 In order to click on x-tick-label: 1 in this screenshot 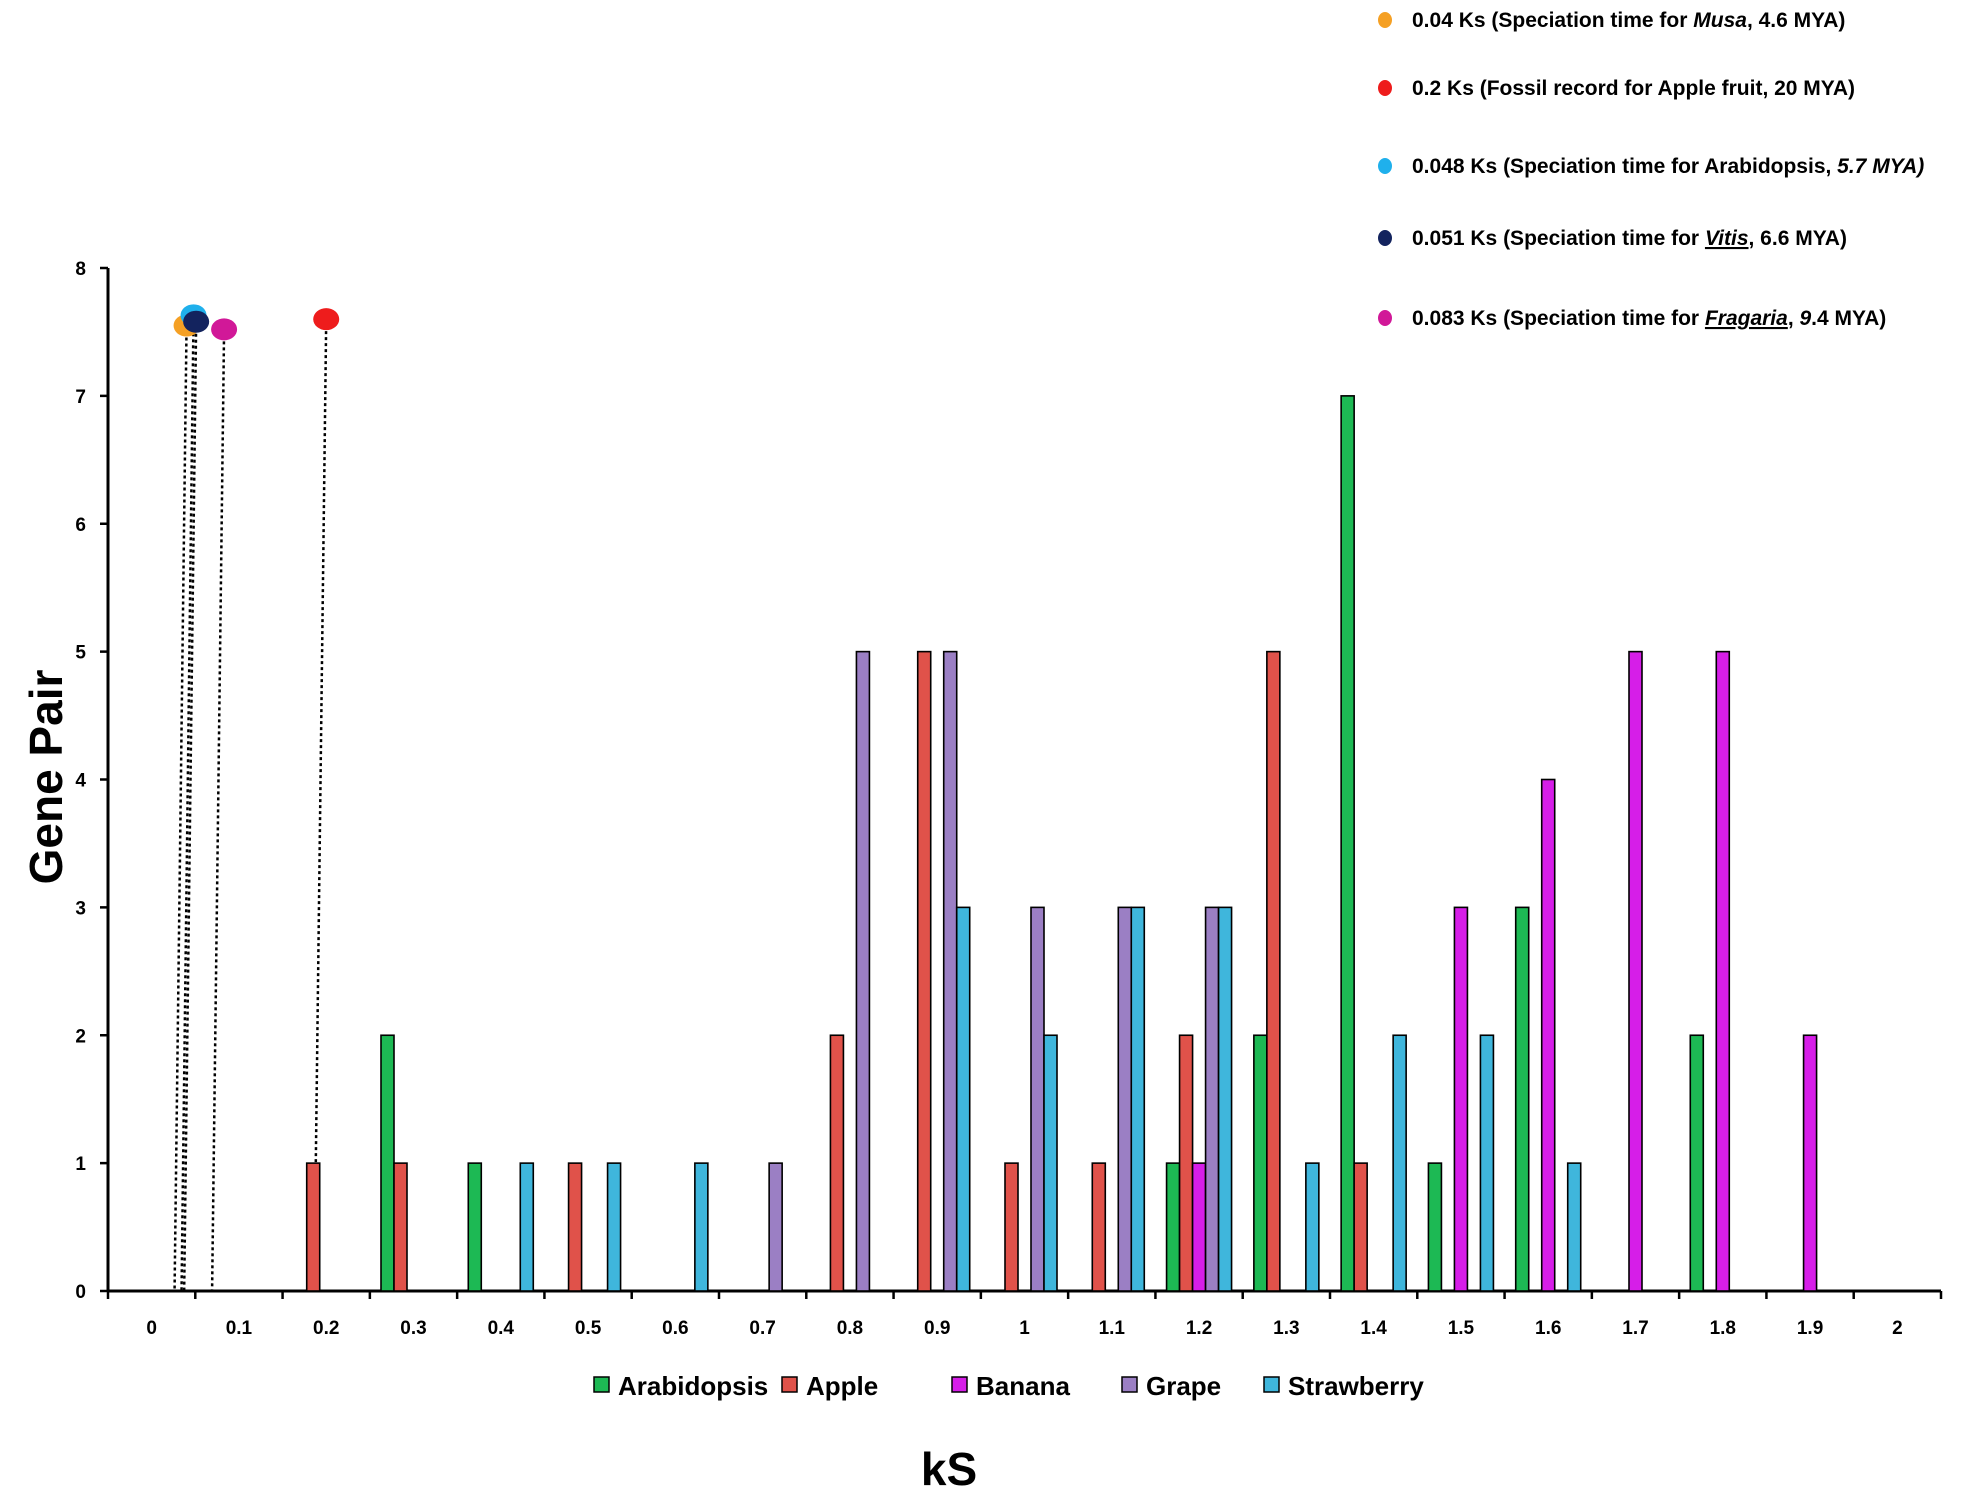, I will do `click(1024, 1328)`.